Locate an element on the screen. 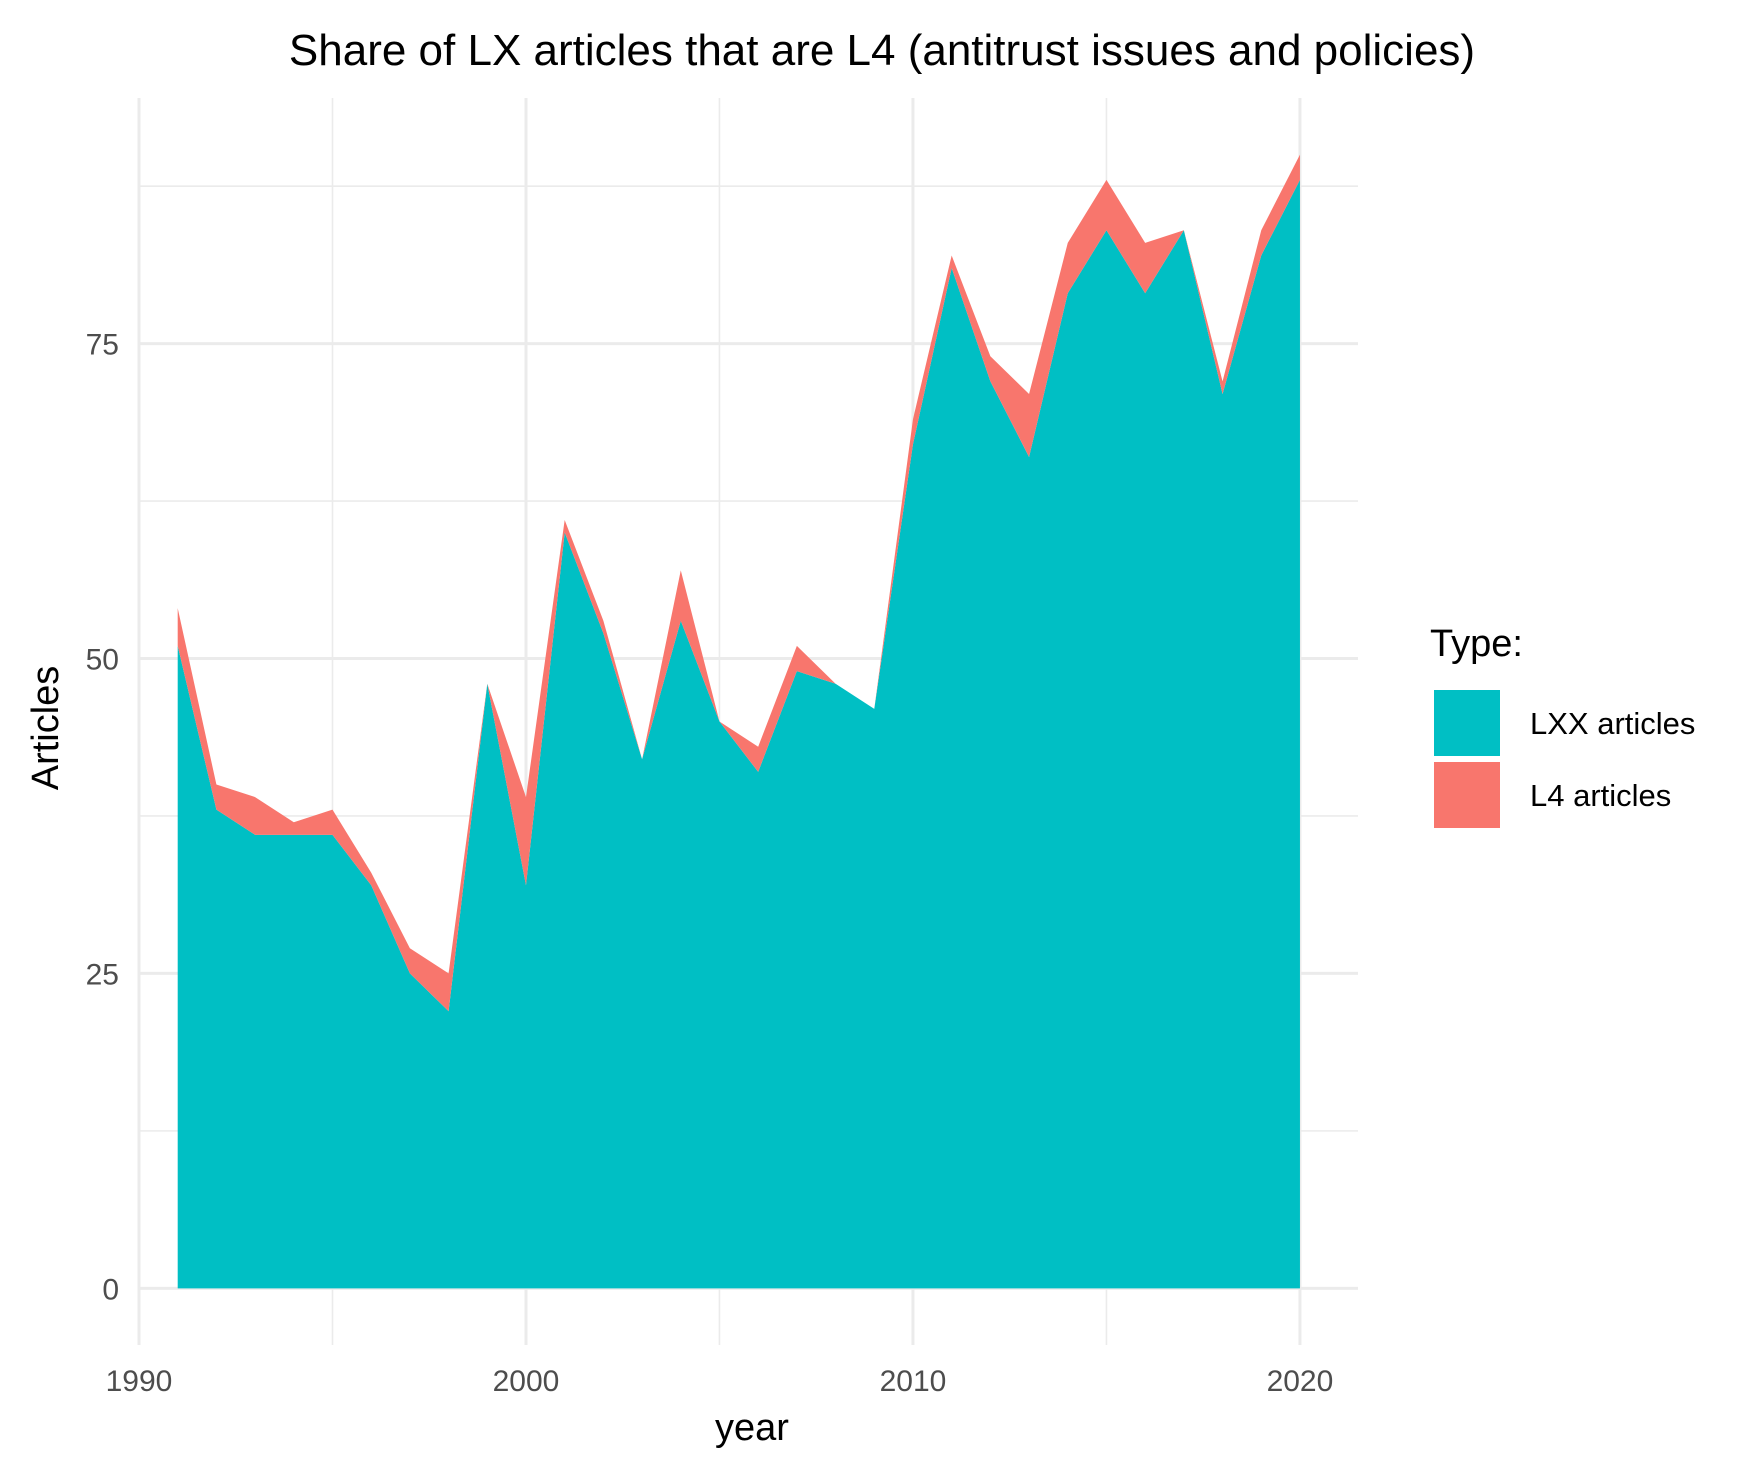  x-tick-label: 2000 is located at coordinates (526, 1381).